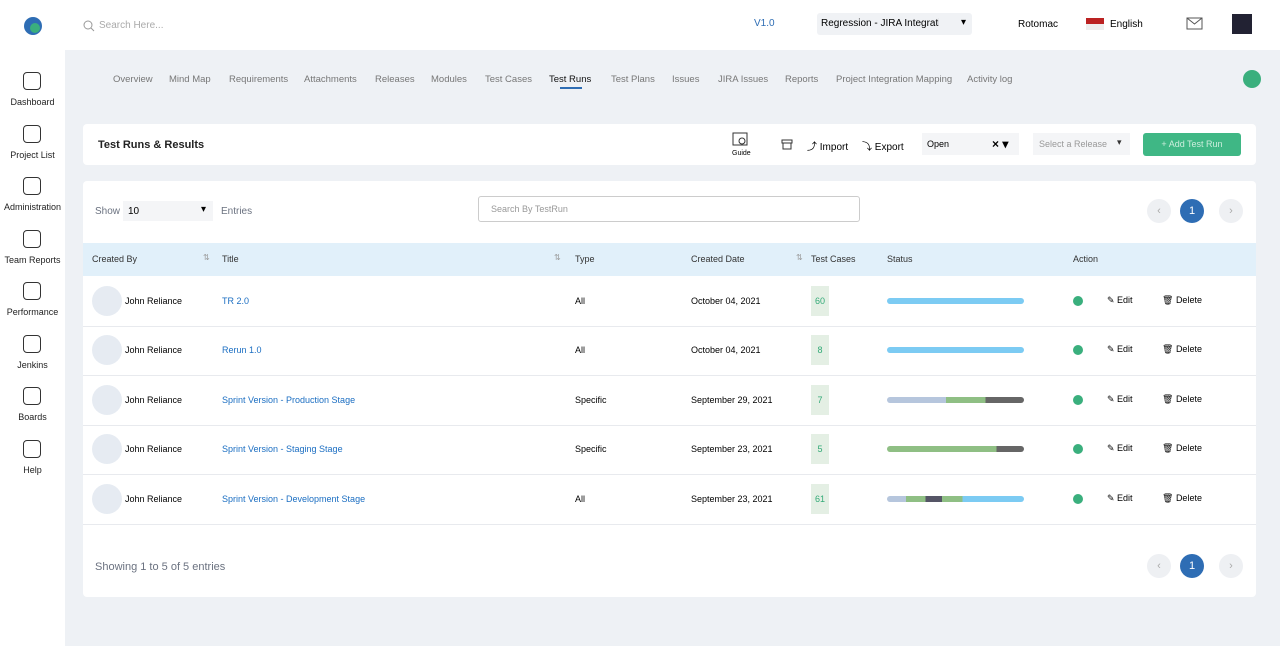 This screenshot has width=1280, height=646. Describe the element at coordinates (787, 144) in the screenshot. I see `archive-icon` at that location.